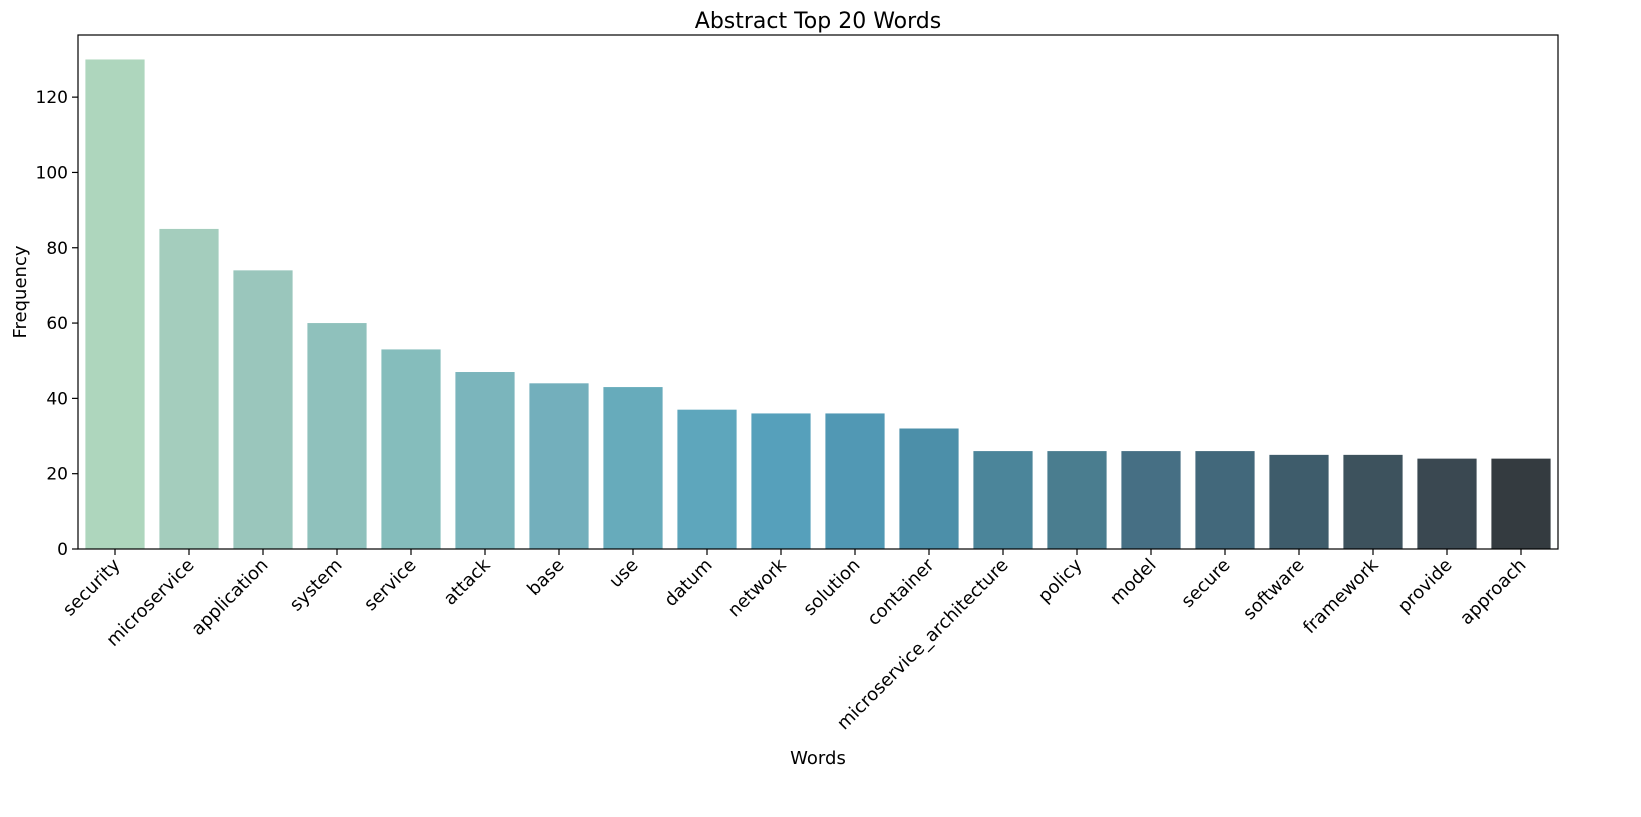  Describe the element at coordinates (855, 481) in the screenshot. I see `bar-solution` at that location.